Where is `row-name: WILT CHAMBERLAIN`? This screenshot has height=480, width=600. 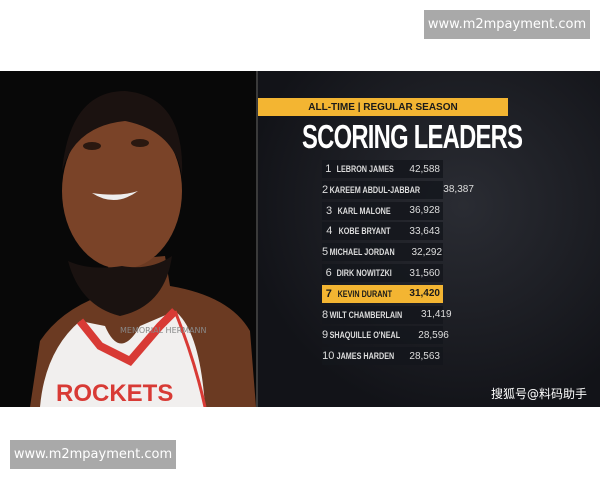
row-name: WILT CHAMBERLAIN is located at coordinates (366, 314).